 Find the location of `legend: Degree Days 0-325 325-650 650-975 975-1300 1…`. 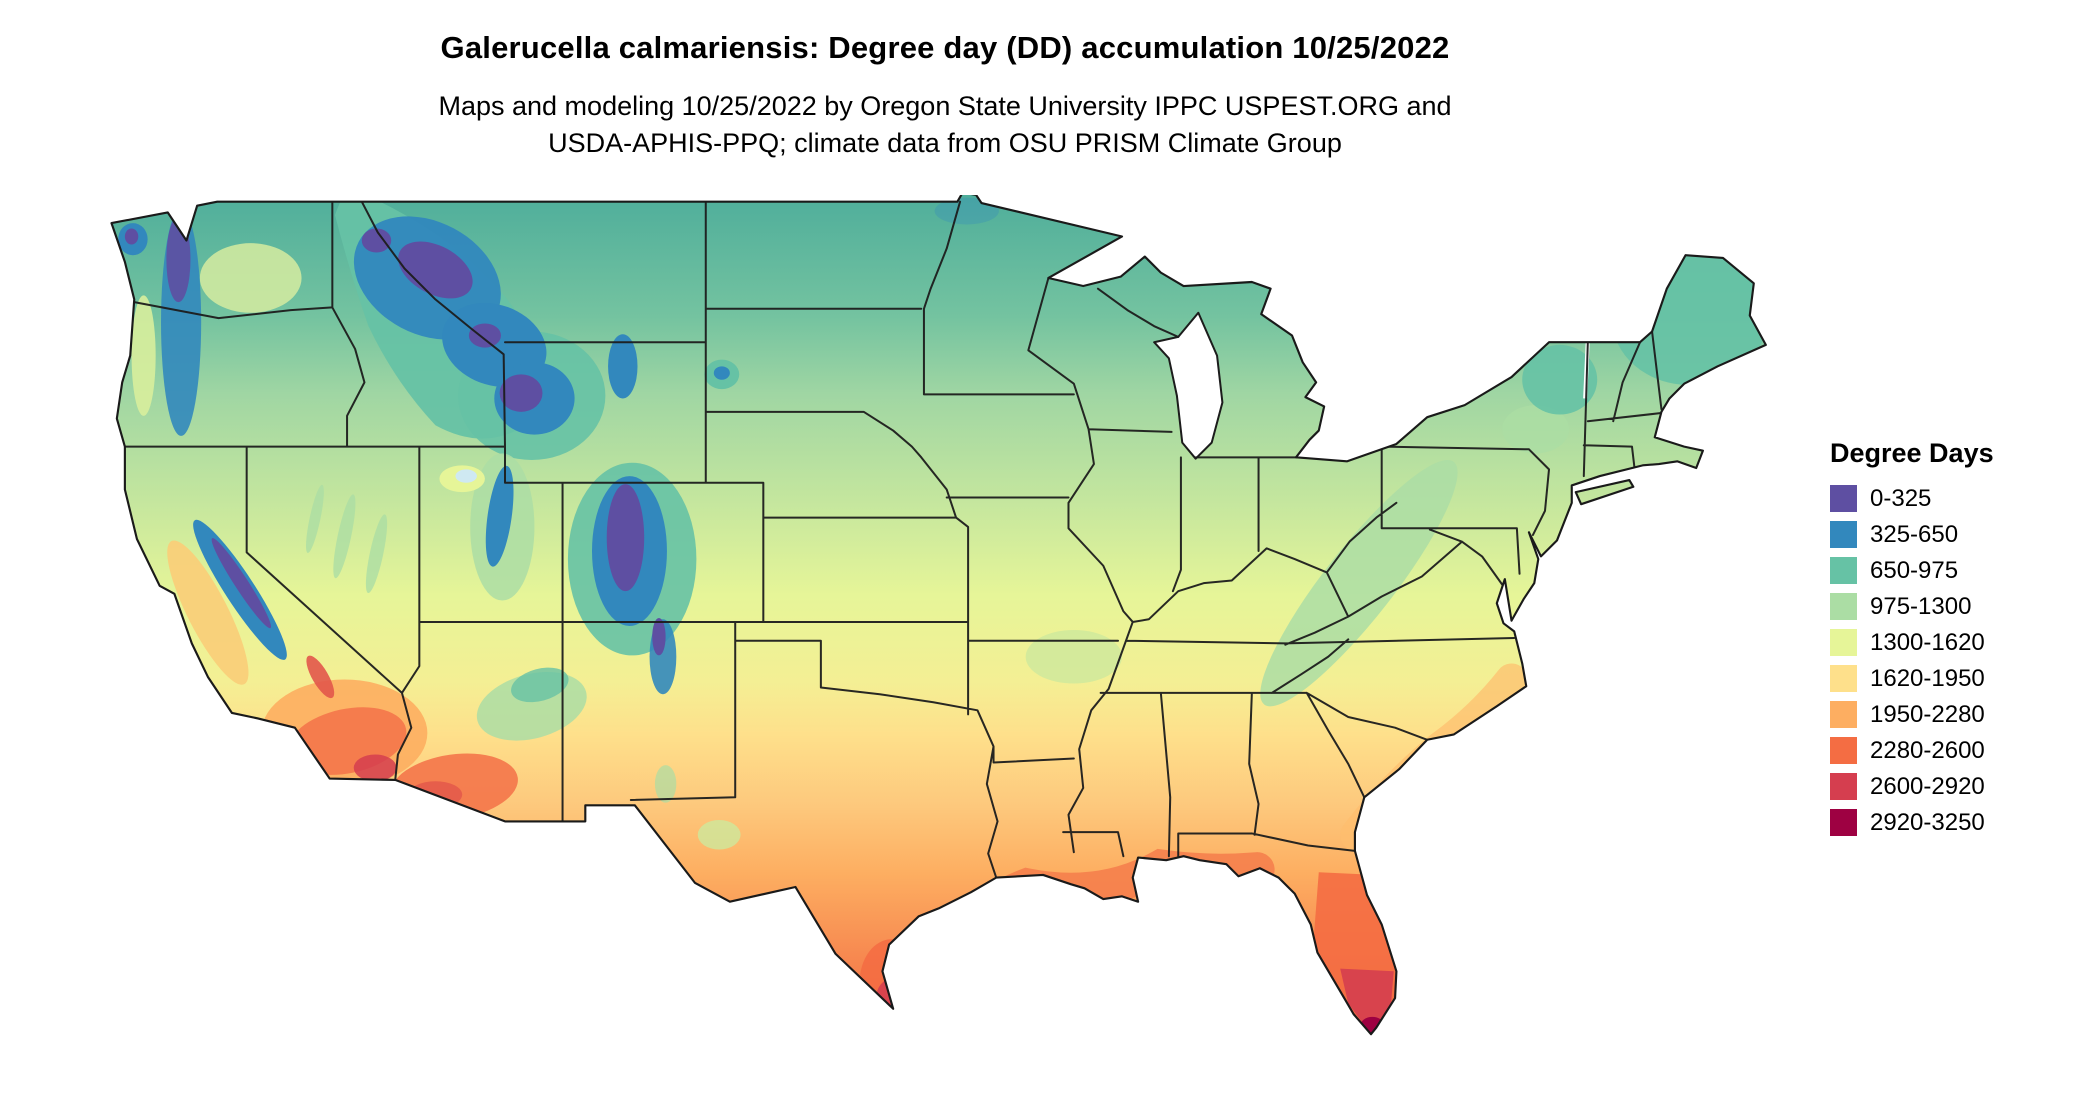

legend: Degree Days 0-325 325-650 650-975 975-1300 1… is located at coordinates (1912, 641).